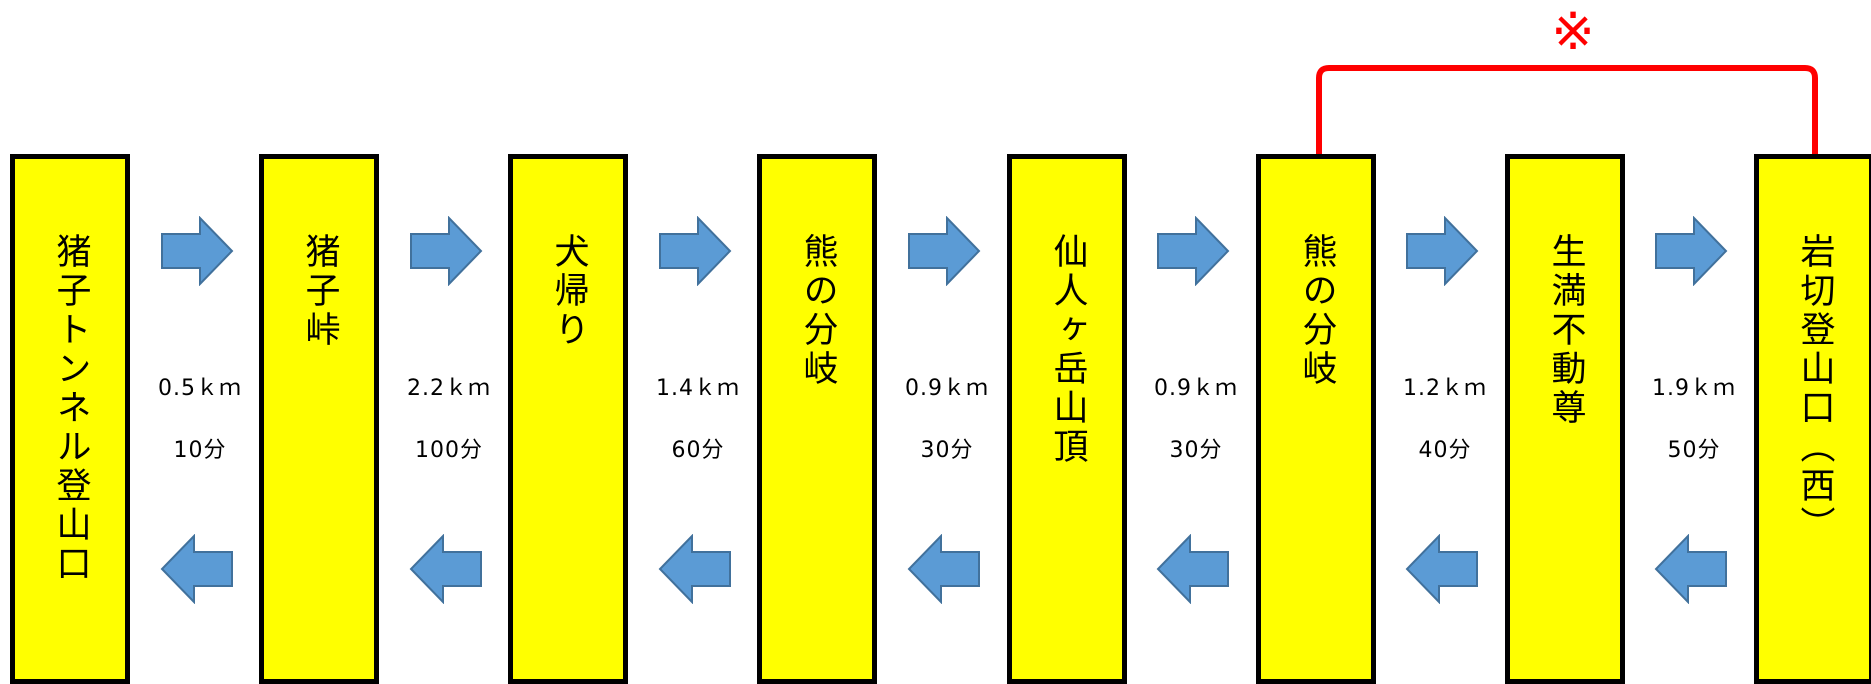 The width and height of the screenshot is (1871, 684). I want to click on stop-2: 猪子峠, so click(319, 419).